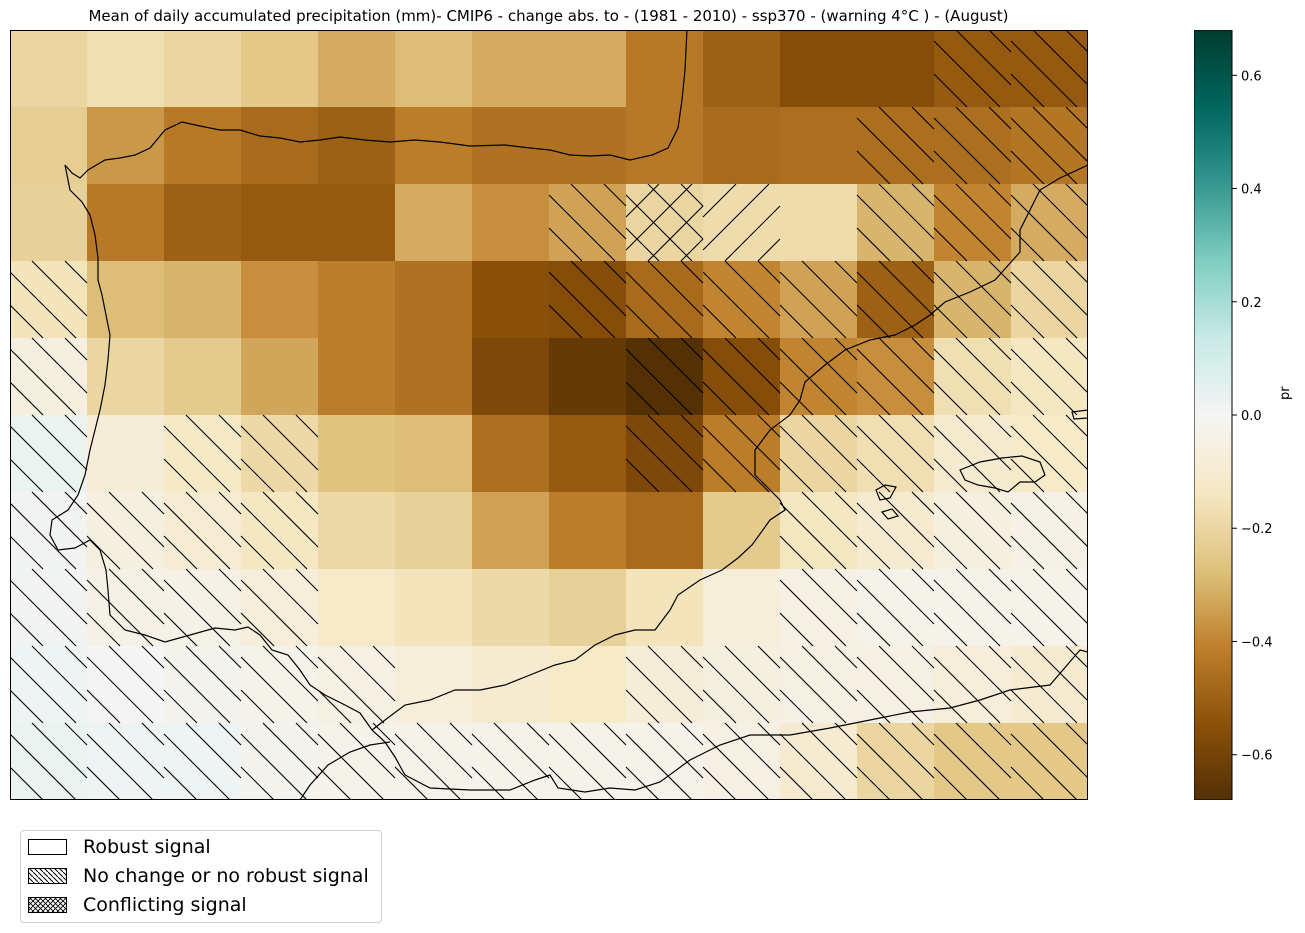  Describe the element at coordinates (1251, 416) in the screenshot. I see `colorbar-tick-label: 0.0` at that location.